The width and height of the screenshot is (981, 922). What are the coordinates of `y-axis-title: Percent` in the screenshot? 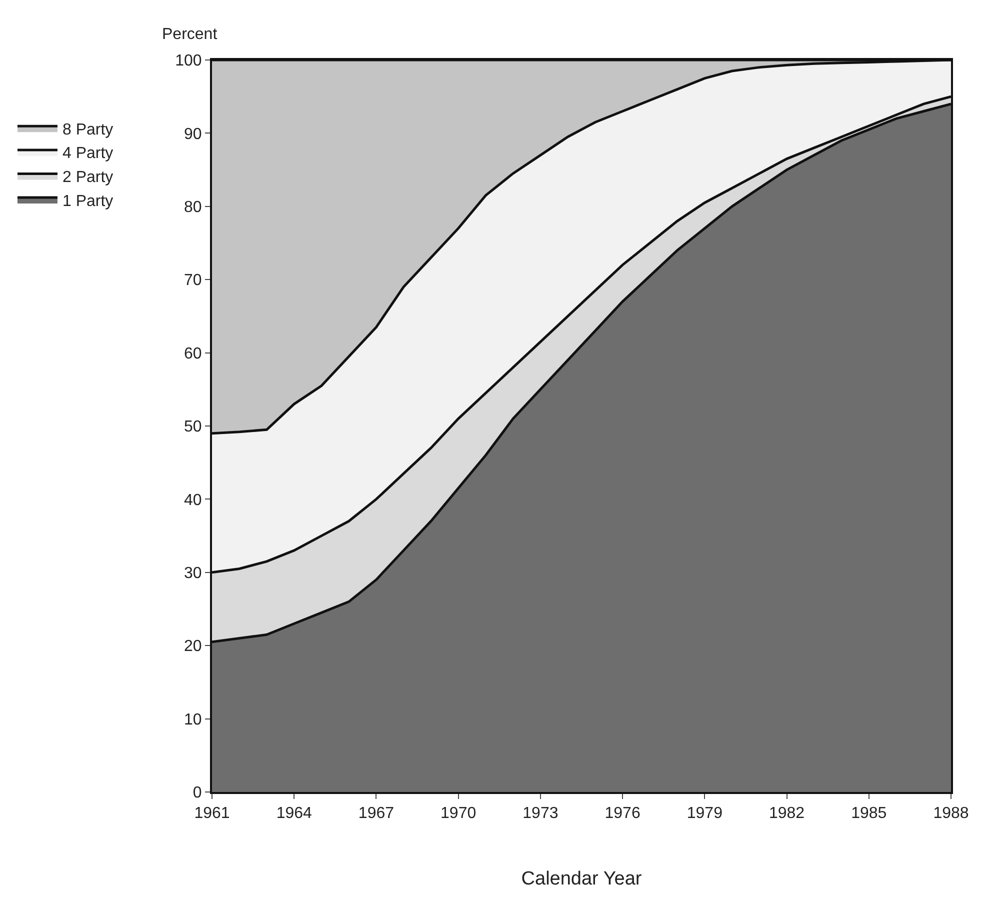 It's located at (190, 34).